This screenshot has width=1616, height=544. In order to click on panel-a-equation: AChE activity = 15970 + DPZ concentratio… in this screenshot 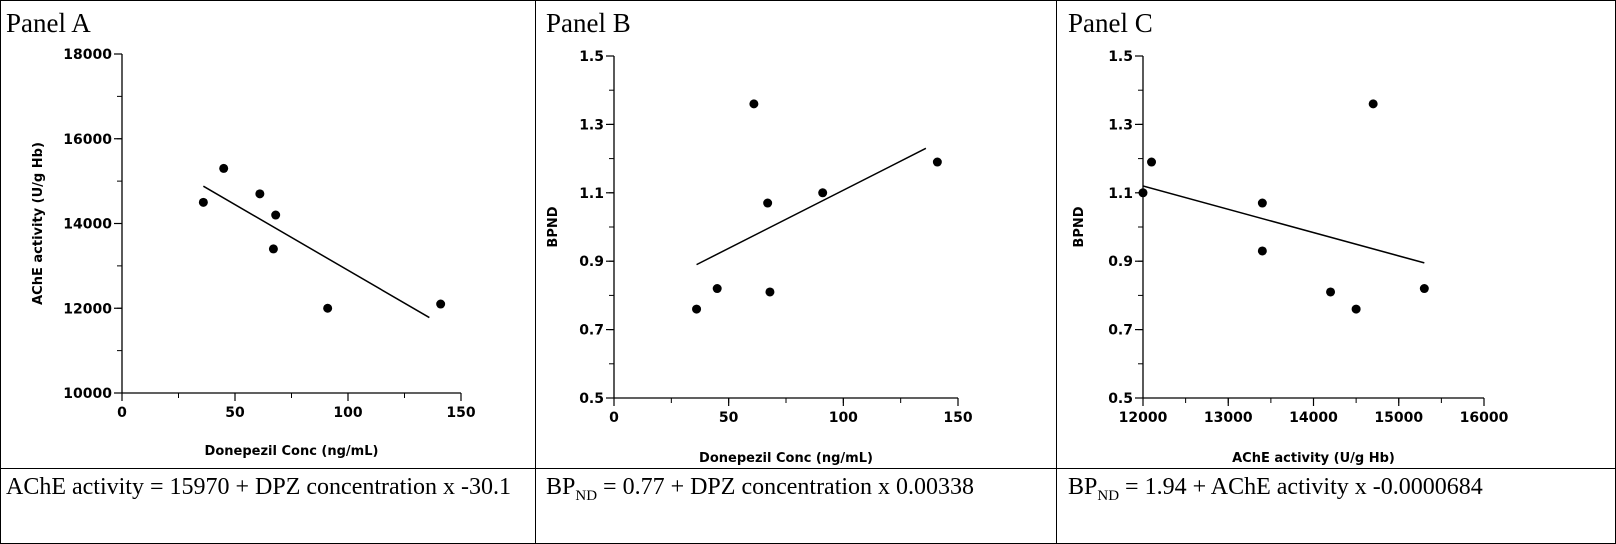, I will do `click(266, 491)`.